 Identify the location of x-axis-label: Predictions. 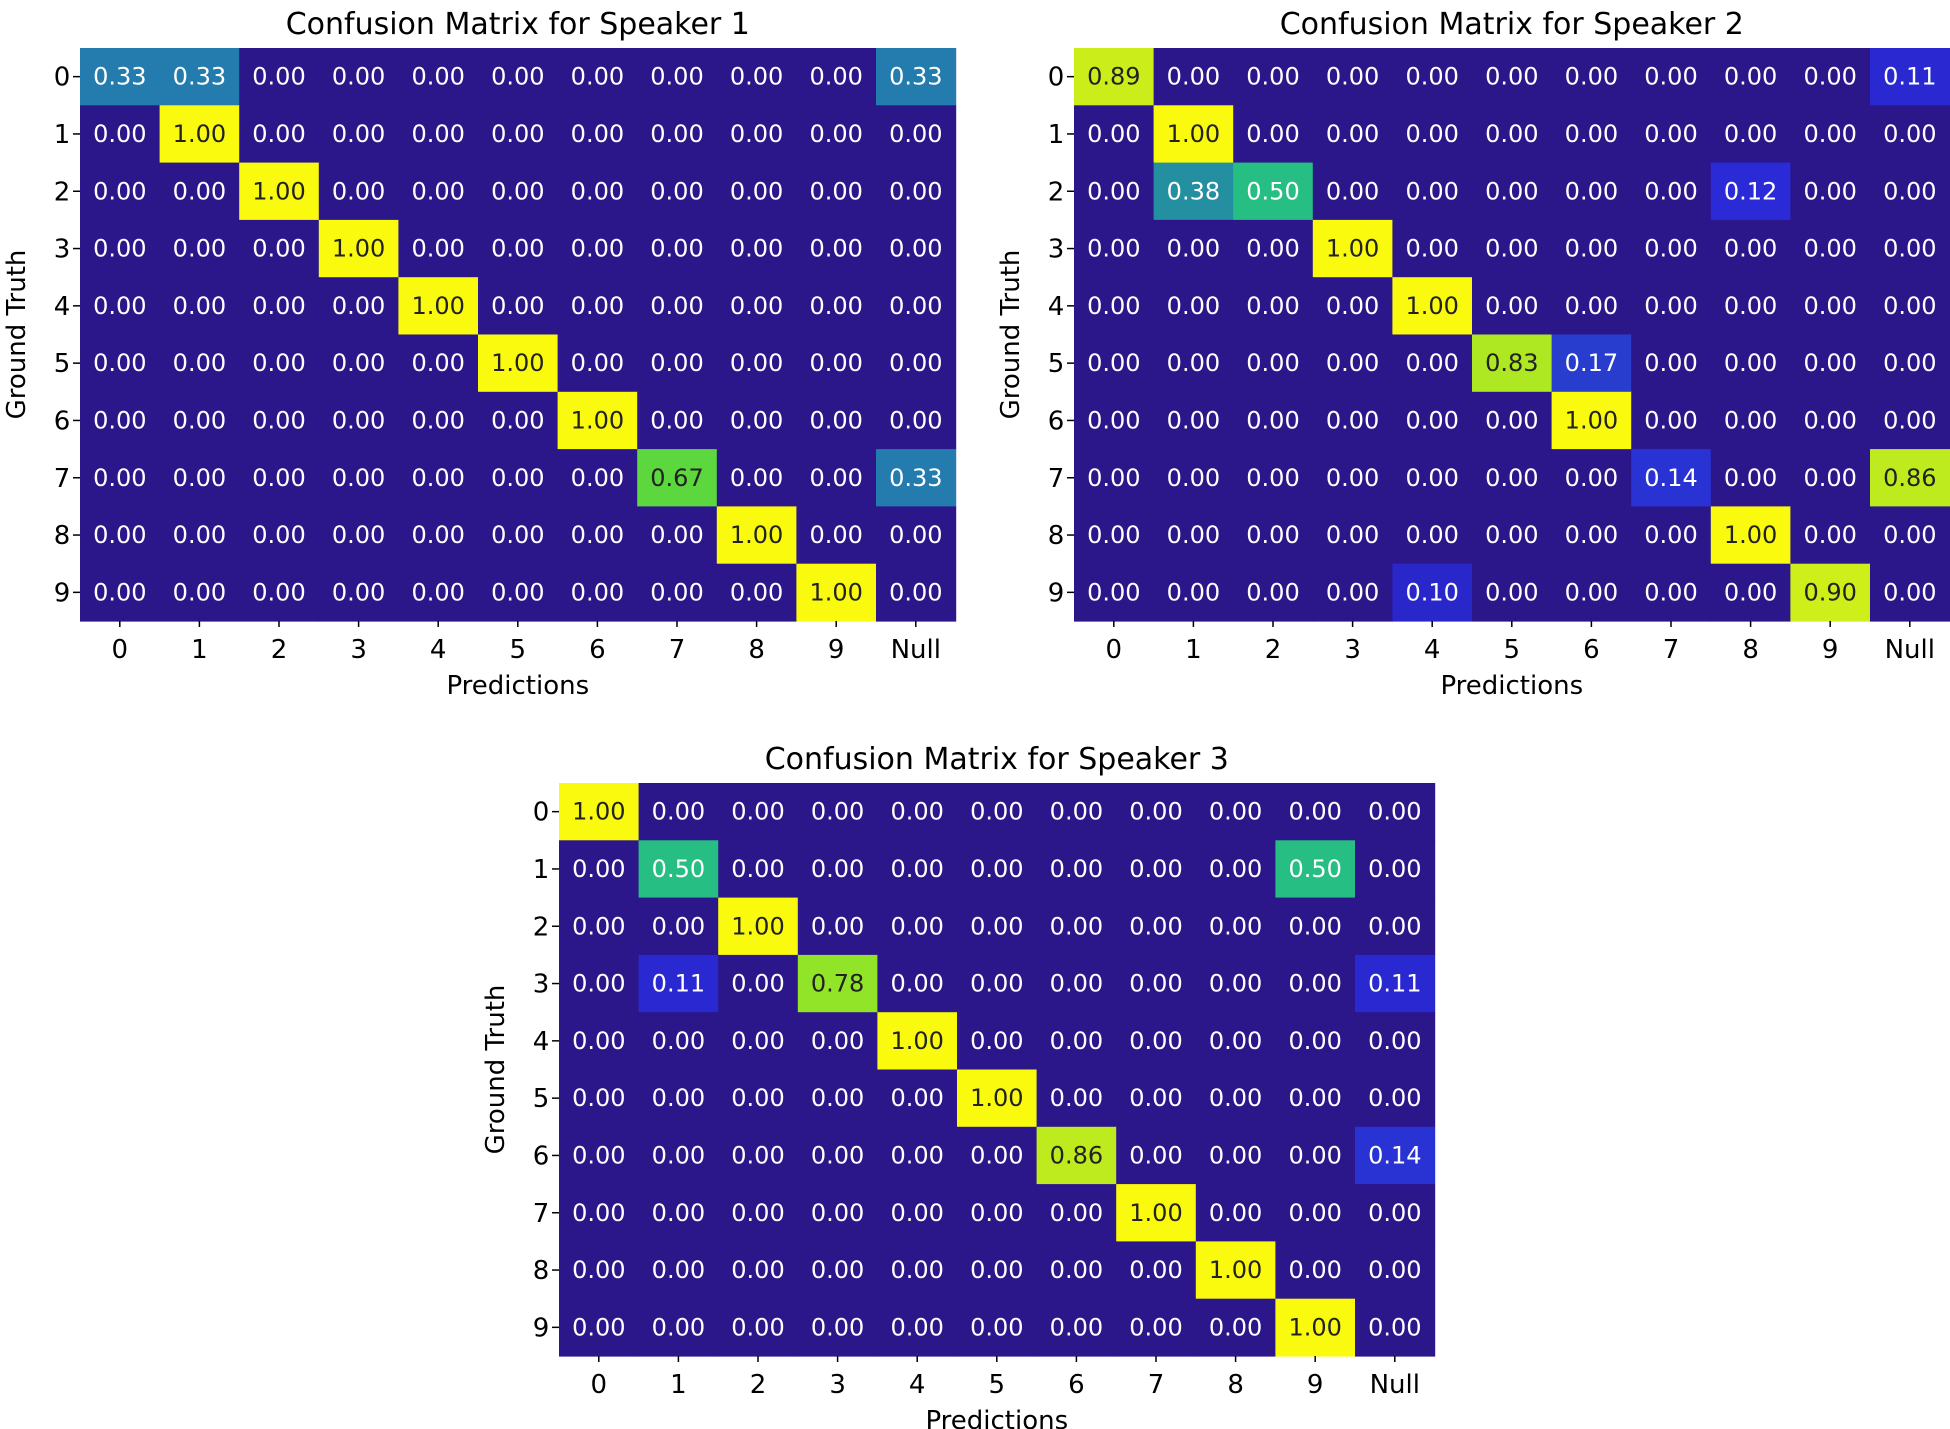
(1511, 686).